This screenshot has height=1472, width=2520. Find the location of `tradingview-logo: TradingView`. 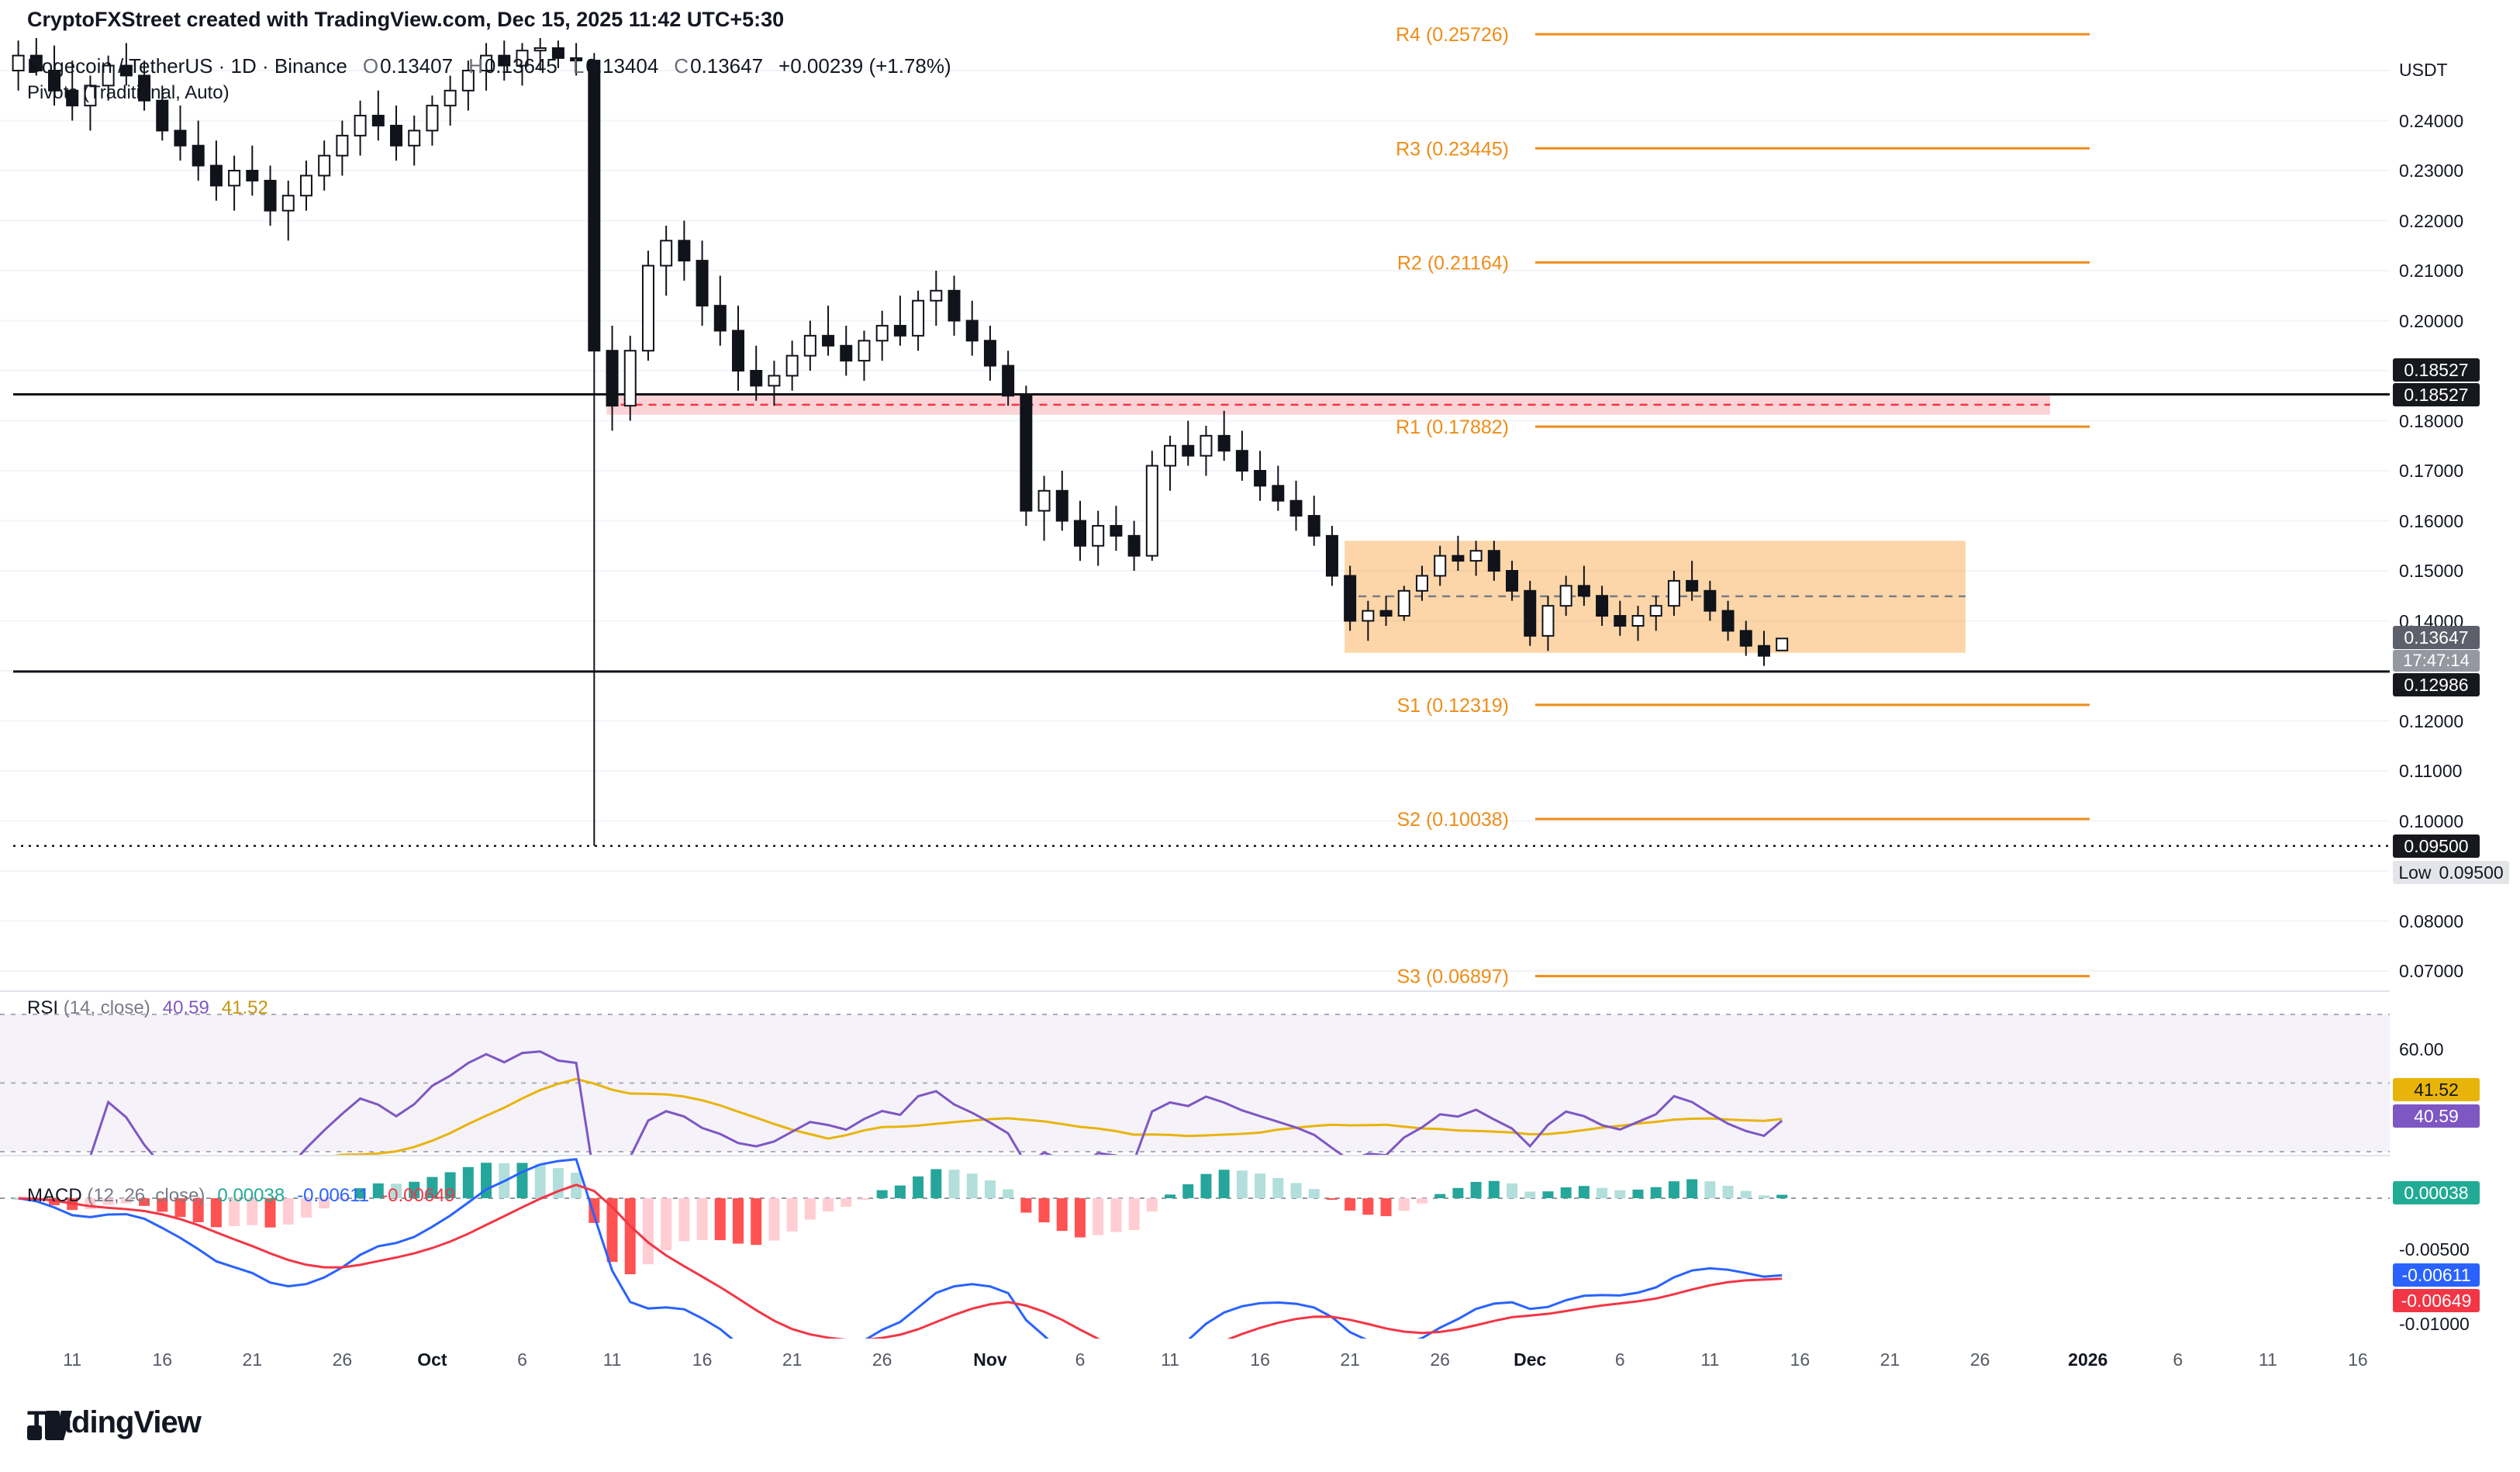

tradingview-logo: TradingView is located at coordinates (115, 1422).